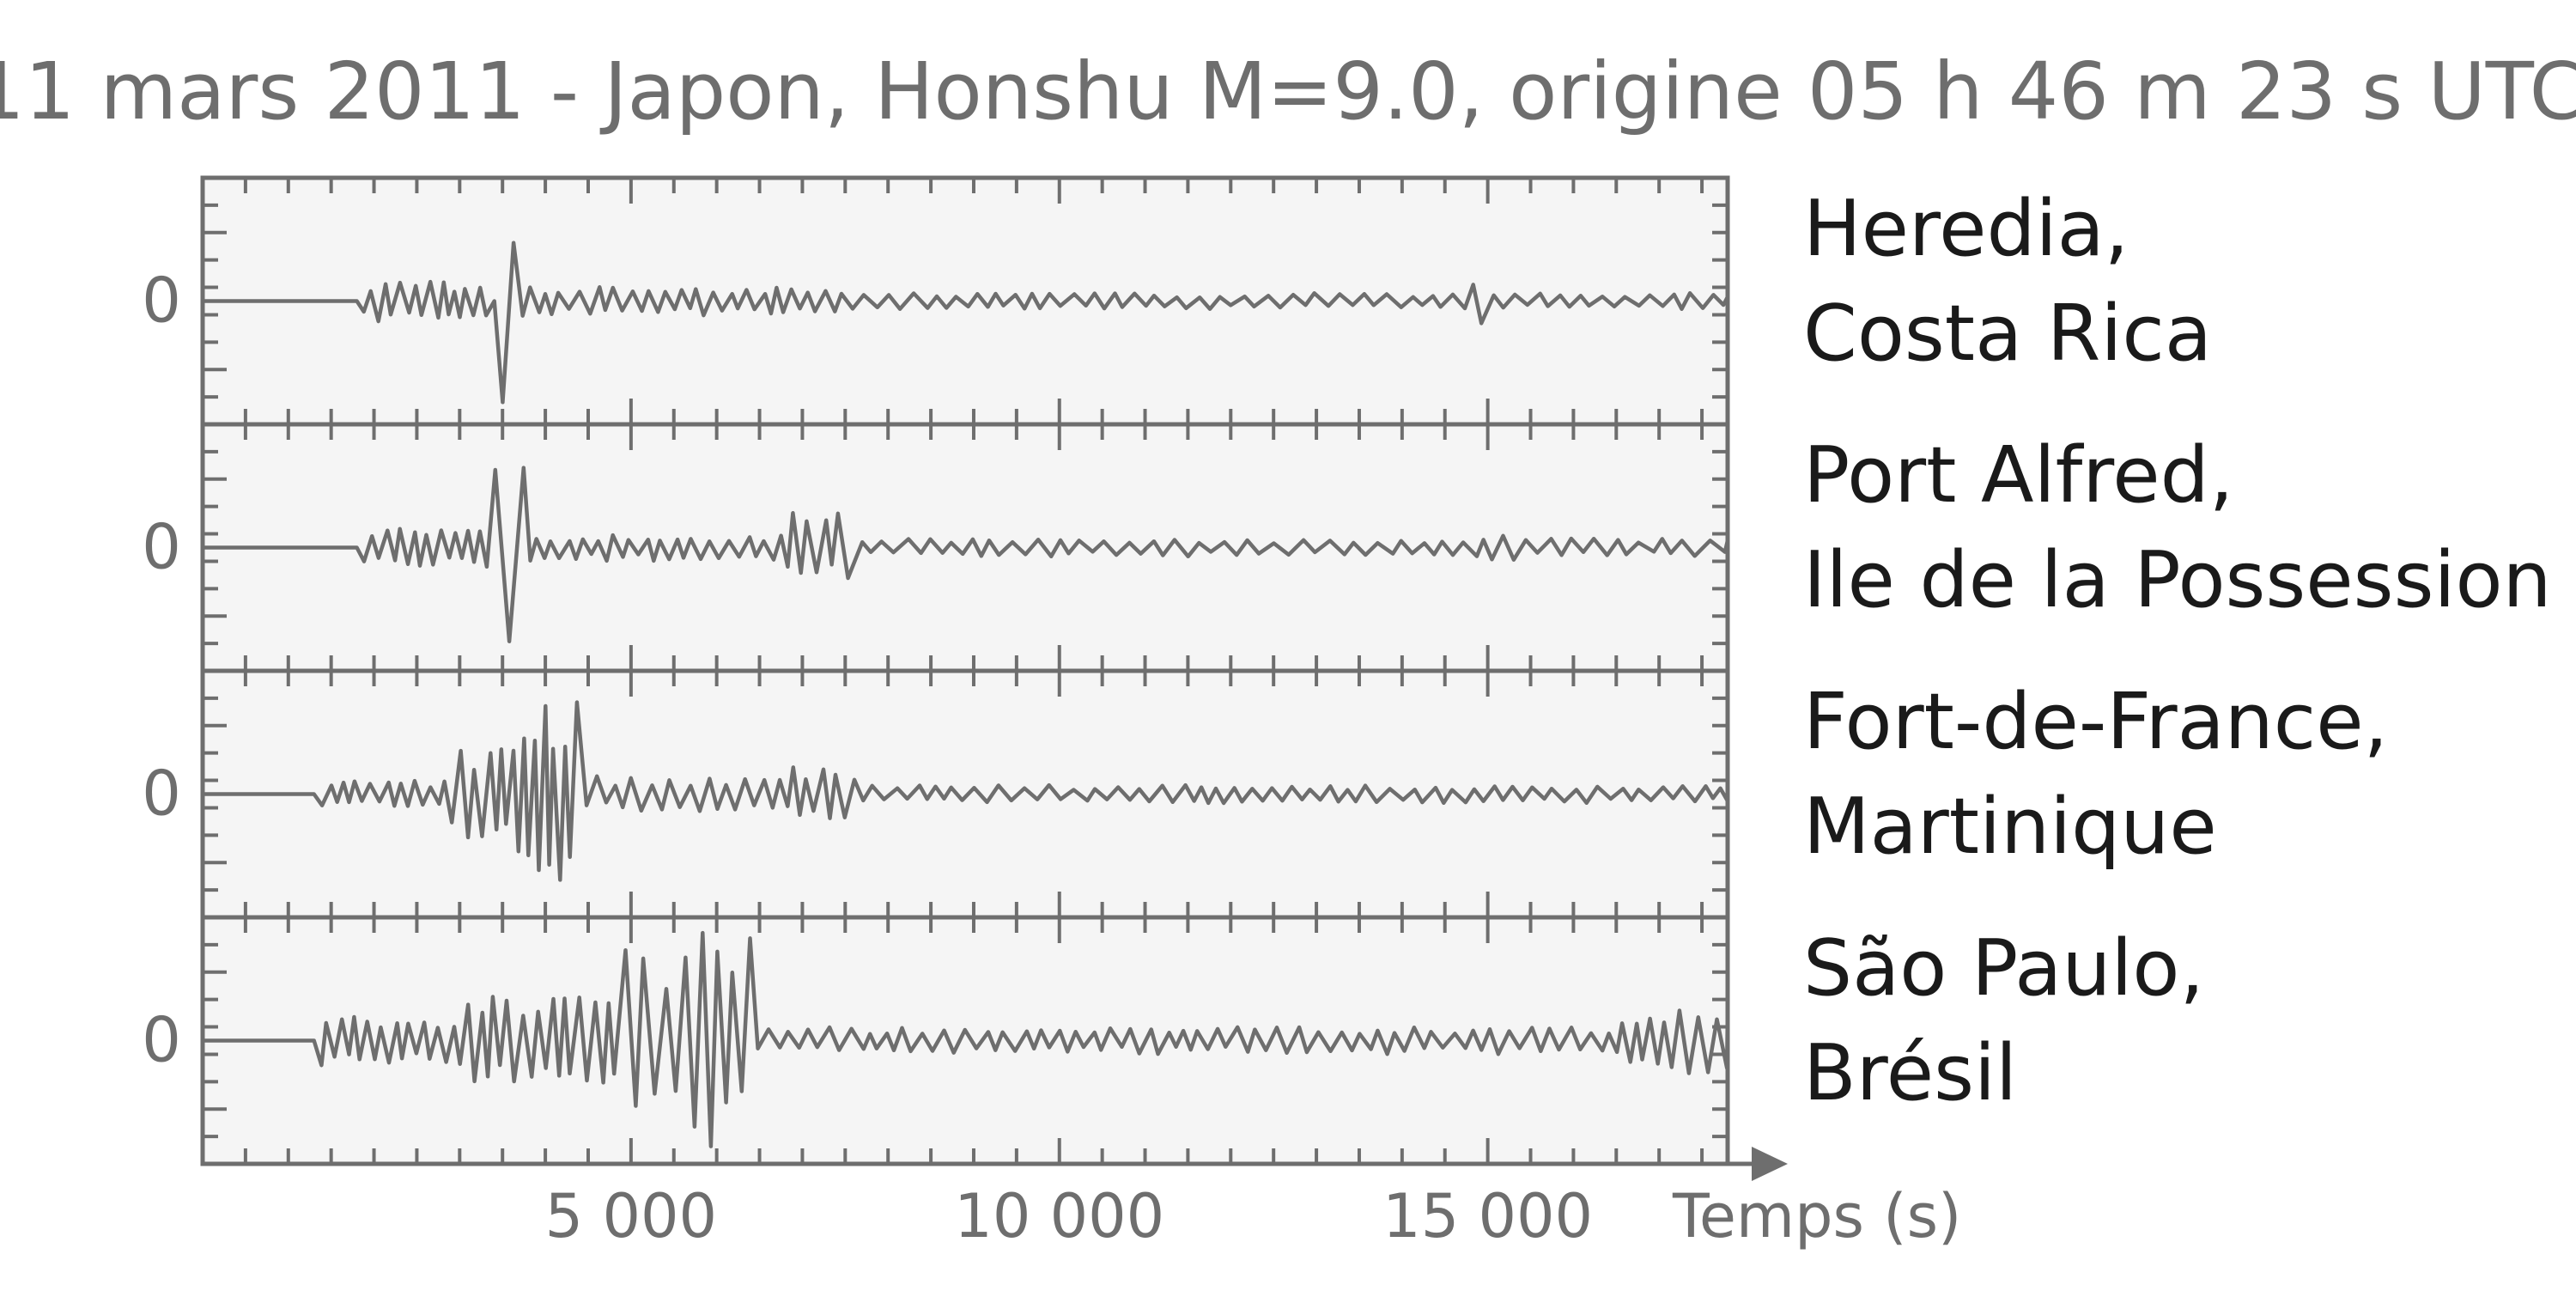  Describe the element at coordinates (1488, 1216) in the screenshot. I see `x-tick-label: 15 000` at that location.